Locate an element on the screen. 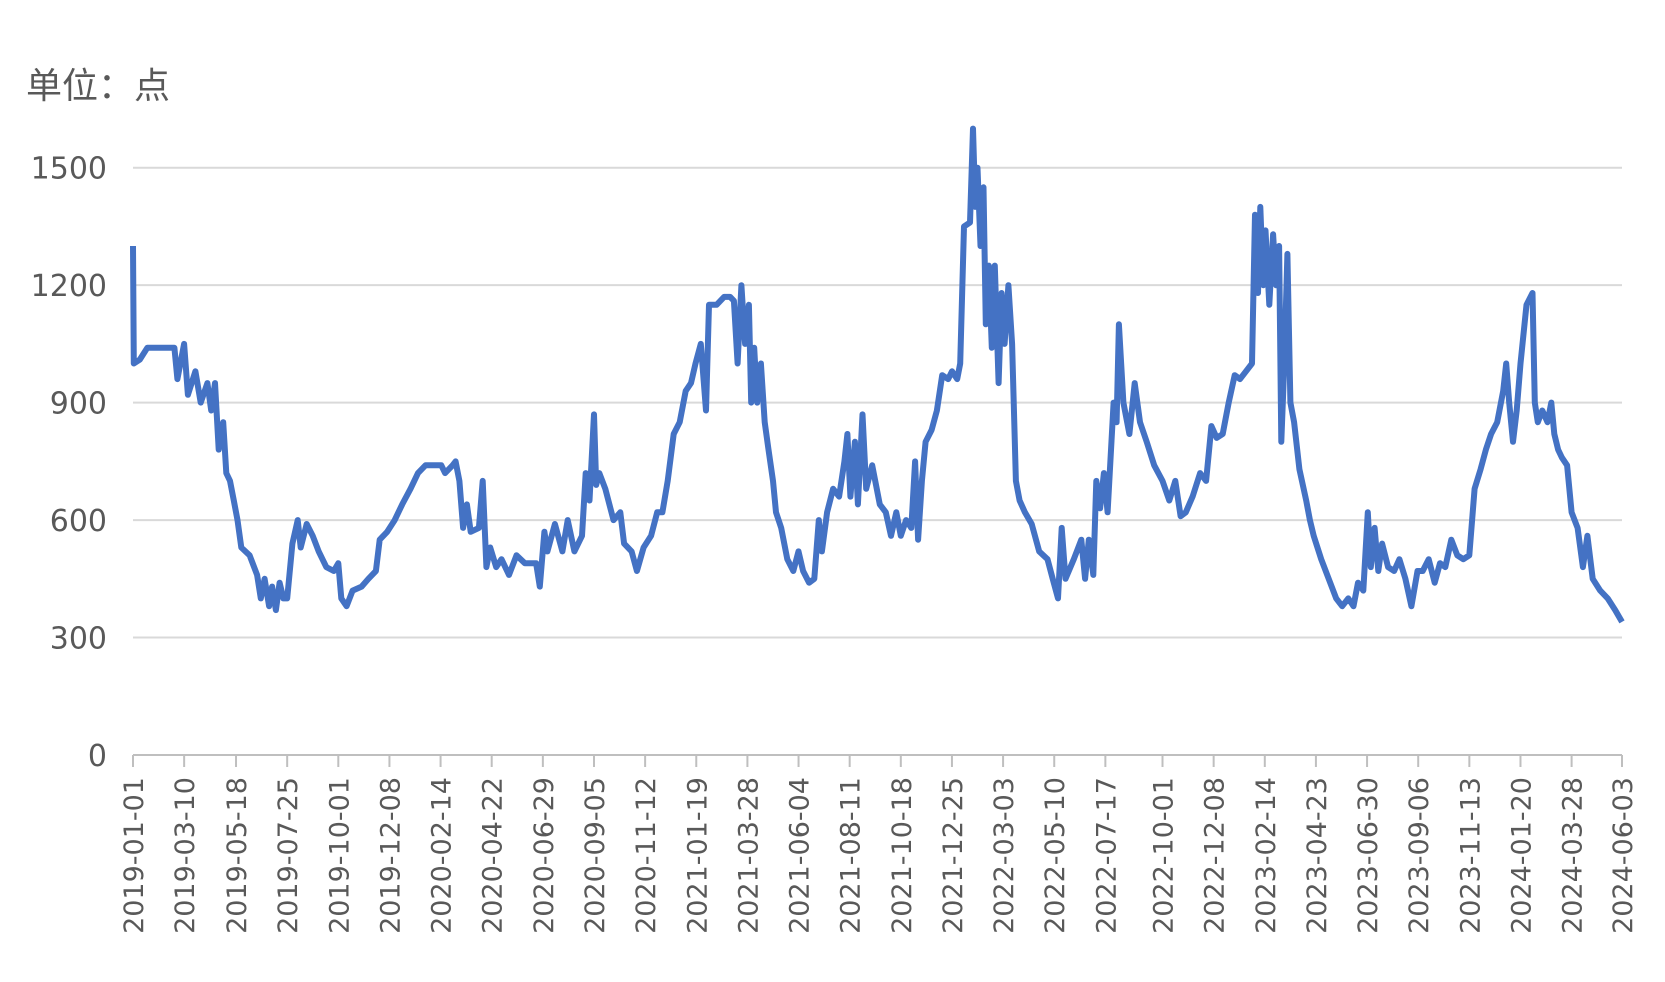 Image resolution: width=1665 pixels, height=982 pixels. x-tick-label: 2022-03-03 is located at coordinates (1004, 855).